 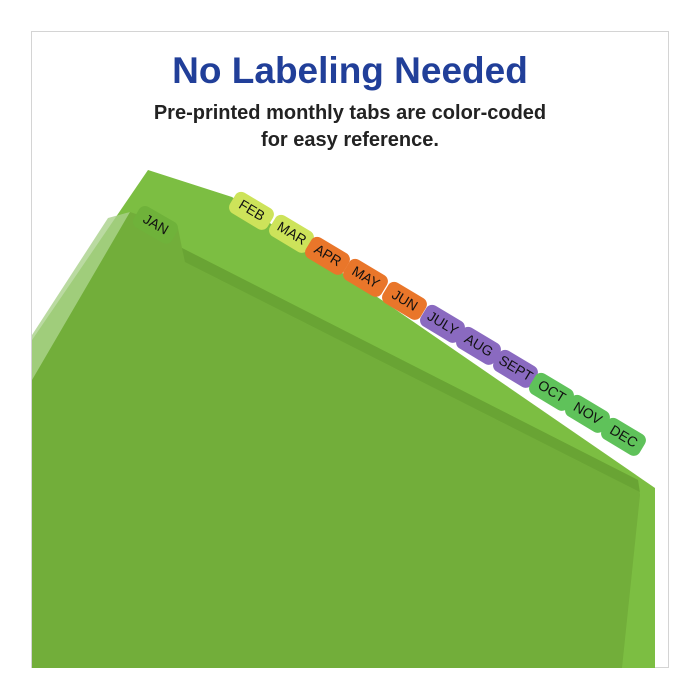 I want to click on subheadline-line-1: Pre-printed monthly tabs are color-coded, so click(x=350, y=113).